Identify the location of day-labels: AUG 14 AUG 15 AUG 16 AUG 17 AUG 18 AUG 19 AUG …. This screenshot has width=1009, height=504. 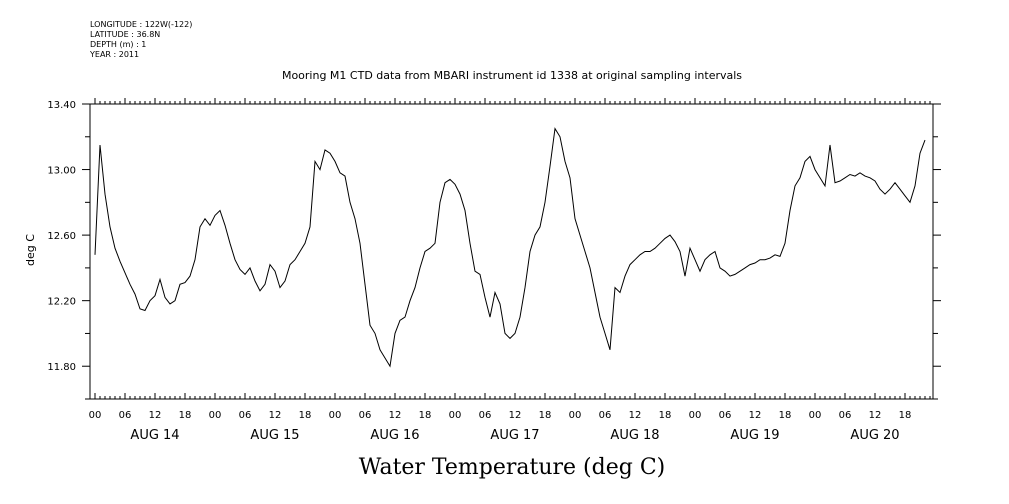
(514, 435).